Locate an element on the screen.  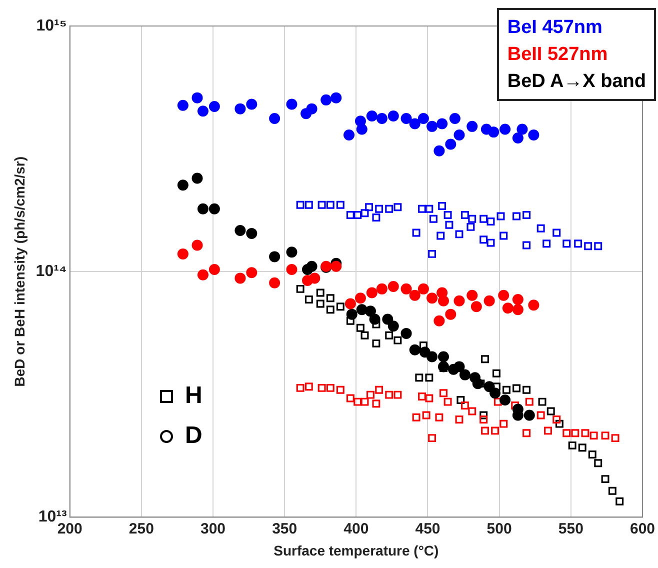
text: BeD A→X band is located at coordinates (576, 82).